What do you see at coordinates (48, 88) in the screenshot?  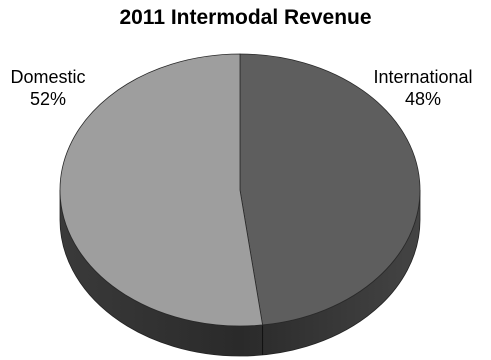 I see `slice-label-domestic: Domestic 52%` at bounding box center [48, 88].